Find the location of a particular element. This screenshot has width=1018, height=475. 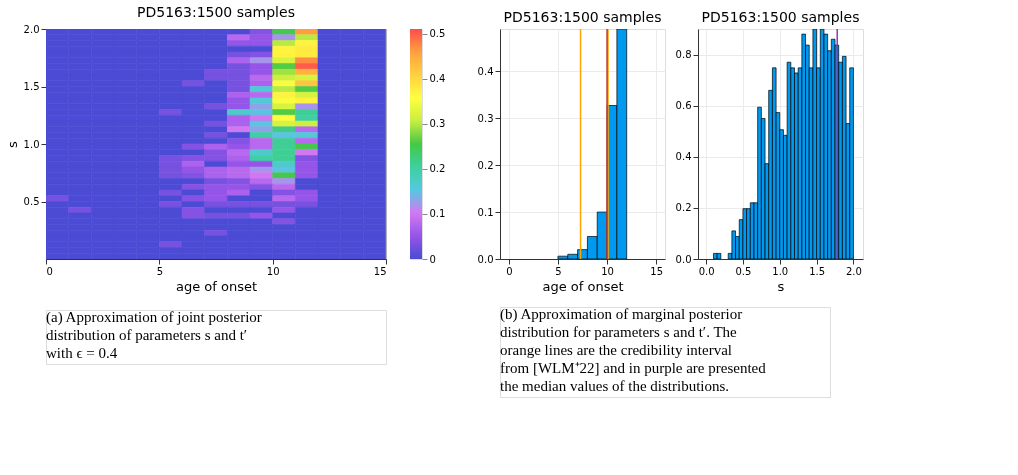

x-tick-label: 1.0 is located at coordinates (780, 271).